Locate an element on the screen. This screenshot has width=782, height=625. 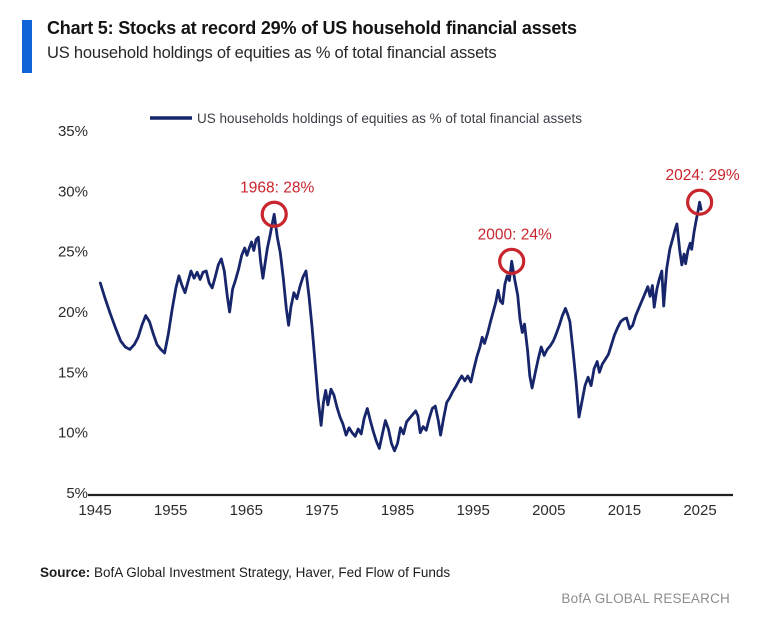
y-tick-label: 25% is located at coordinates (73, 252).